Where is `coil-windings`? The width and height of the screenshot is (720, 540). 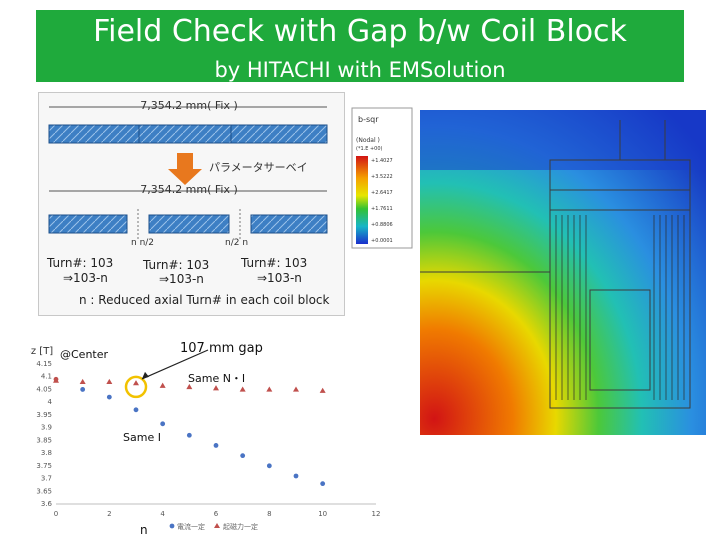
coil-windings is located at coordinates (620, 307).